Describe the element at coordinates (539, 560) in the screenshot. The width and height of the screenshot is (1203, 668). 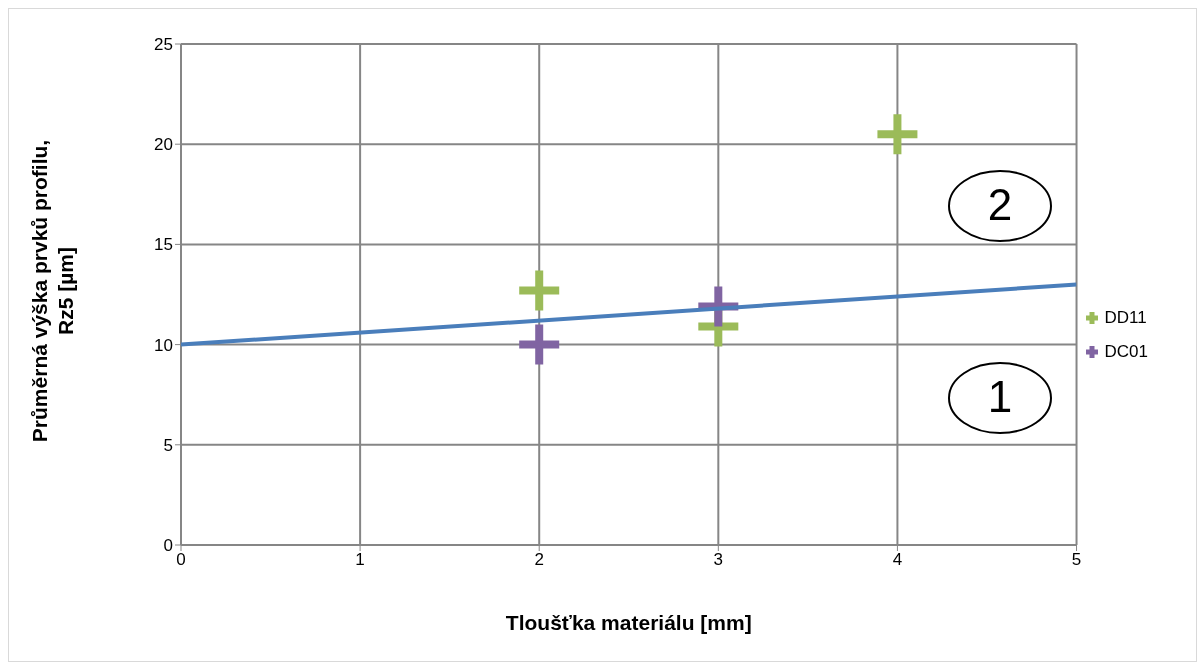
I see `x-tick-label: 2` at that location.